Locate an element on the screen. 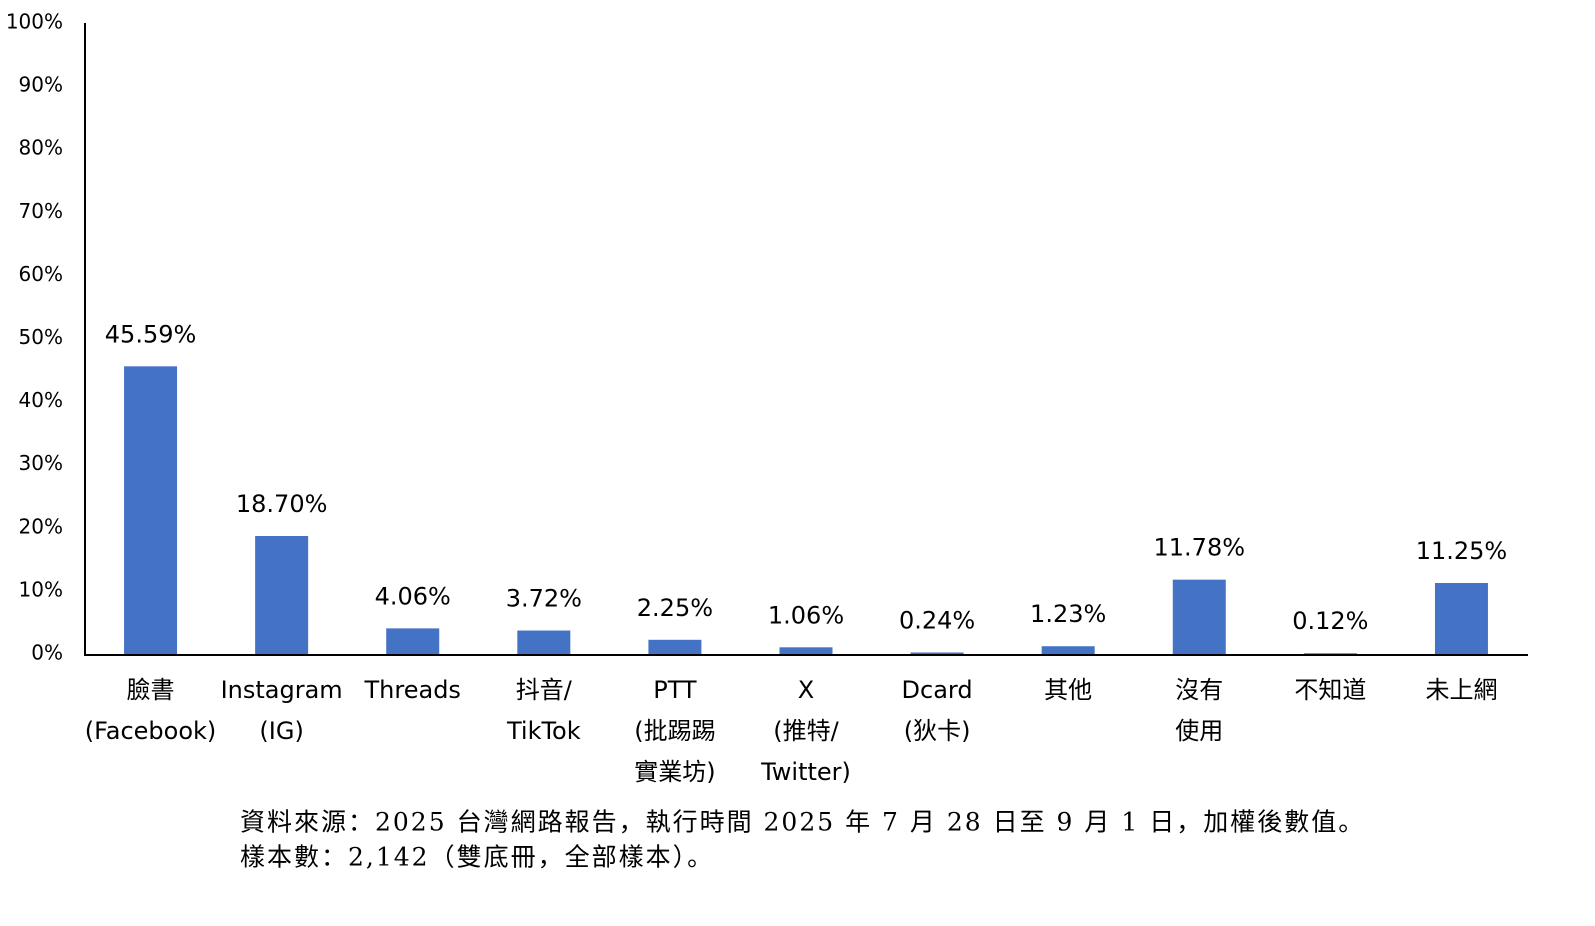  y-tick-label: 60% is located at coordinates (41, 274).